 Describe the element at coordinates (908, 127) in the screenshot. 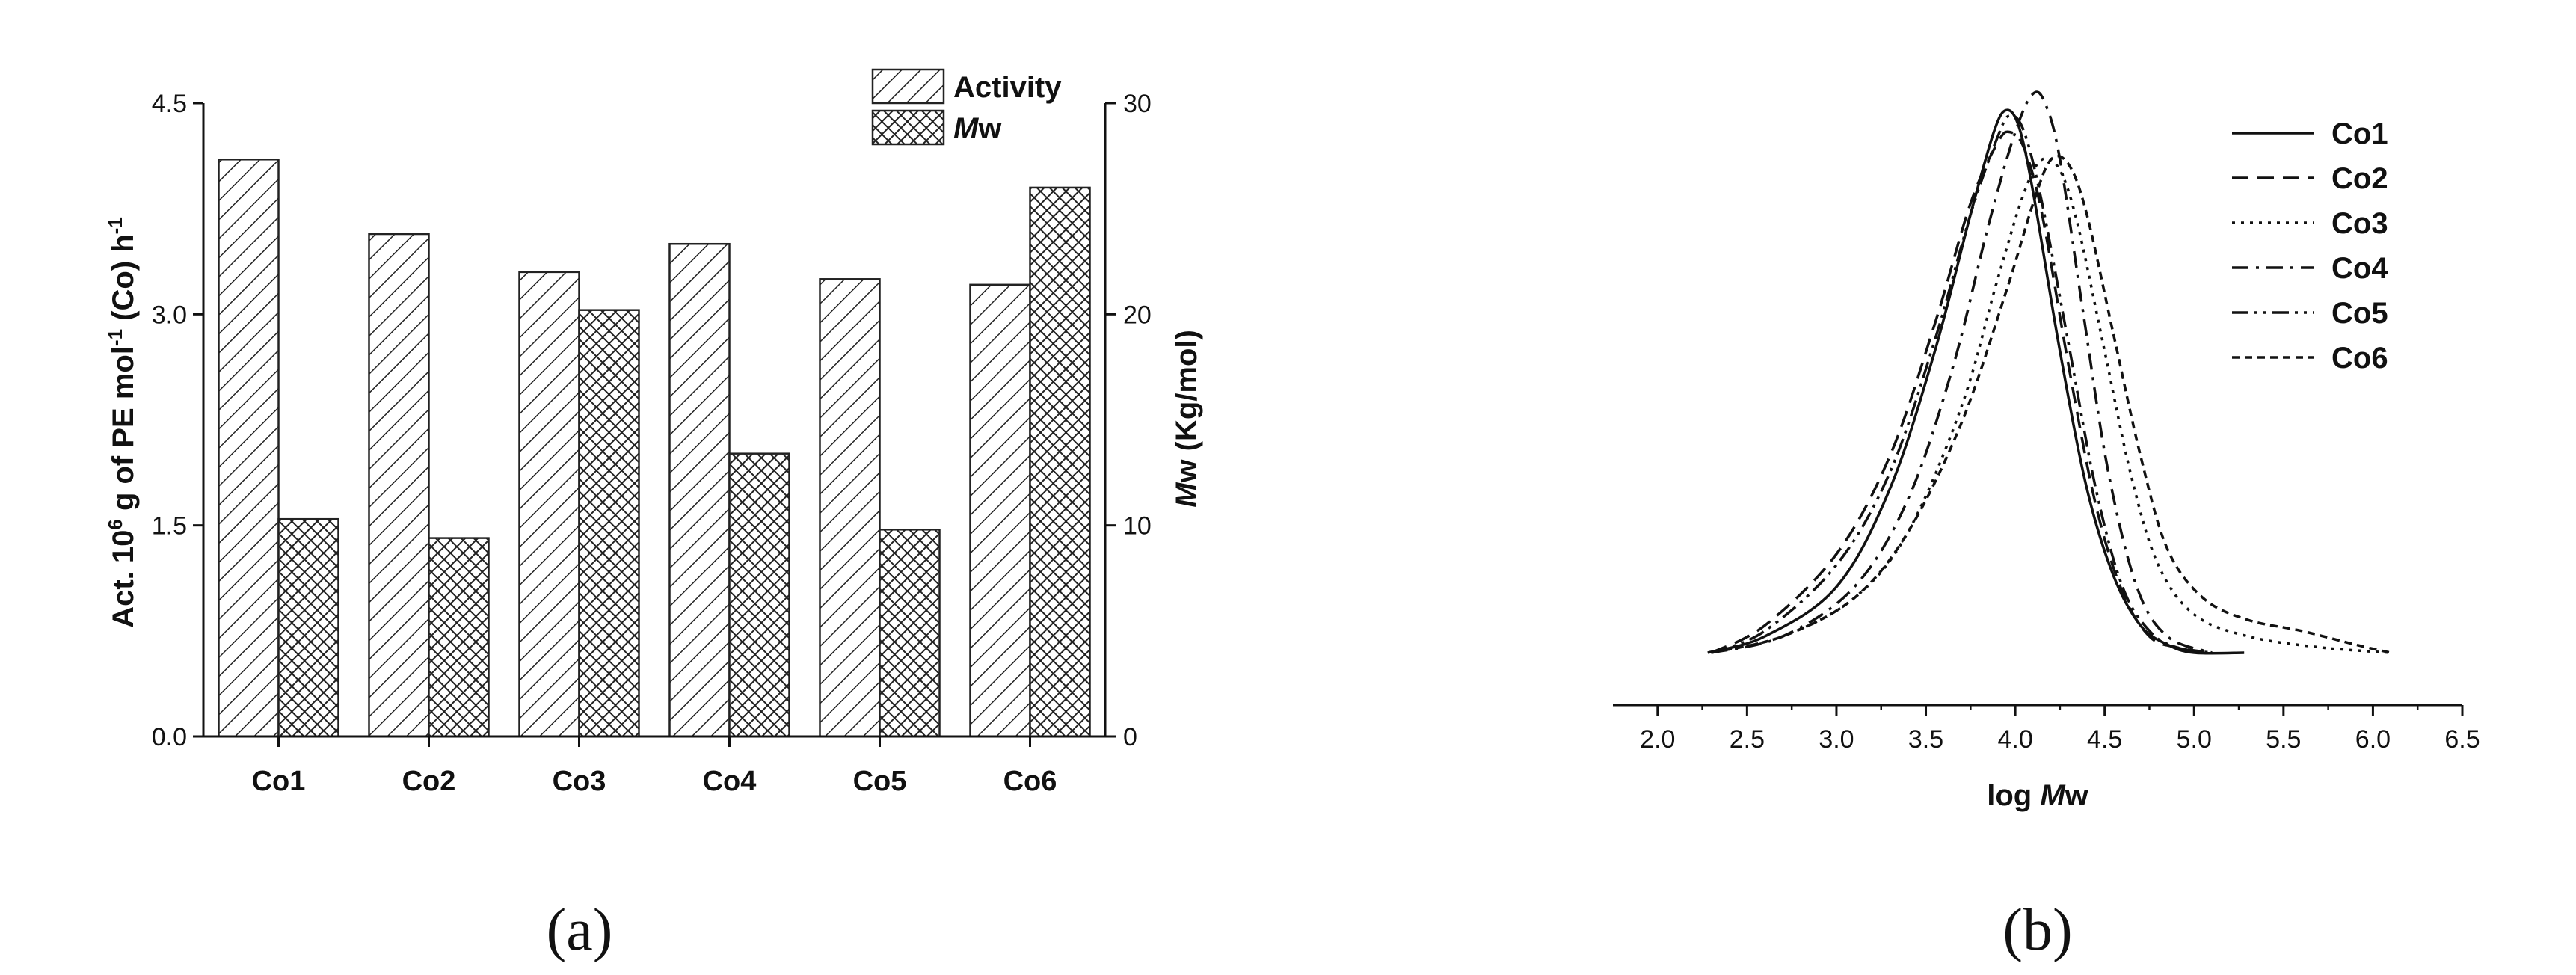

I see `legend-swatch-mw` at that location.